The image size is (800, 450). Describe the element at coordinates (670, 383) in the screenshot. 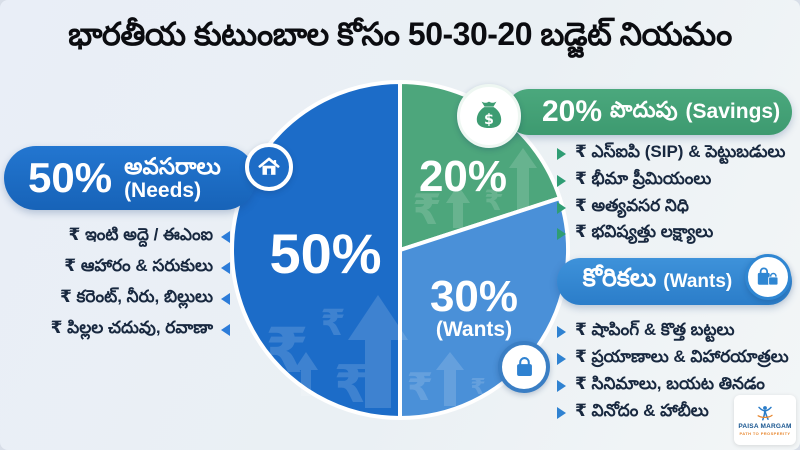

I see `wants-item-text: ₹ సినిమాలు, బయట తినడం` at that location.